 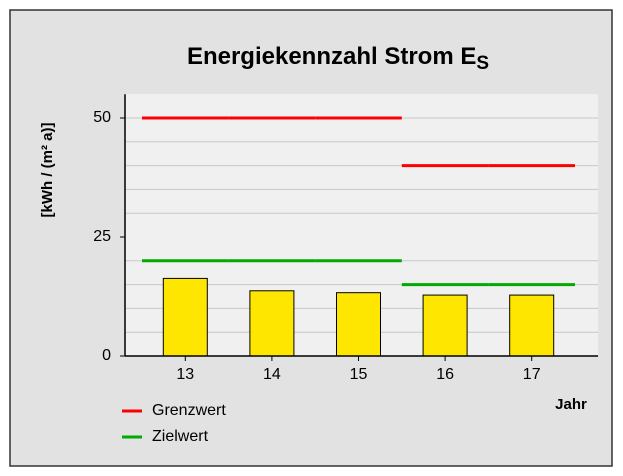 I want to click on x-tick-label: 15, so click(x=359, y=374).